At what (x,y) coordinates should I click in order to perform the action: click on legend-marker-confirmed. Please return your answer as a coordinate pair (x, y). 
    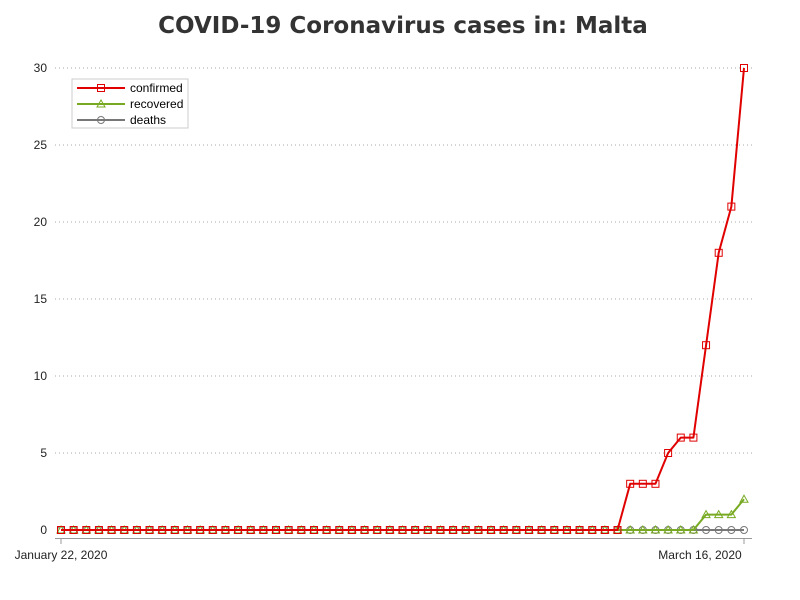
    Looking at the image, I should click on (101, 88).